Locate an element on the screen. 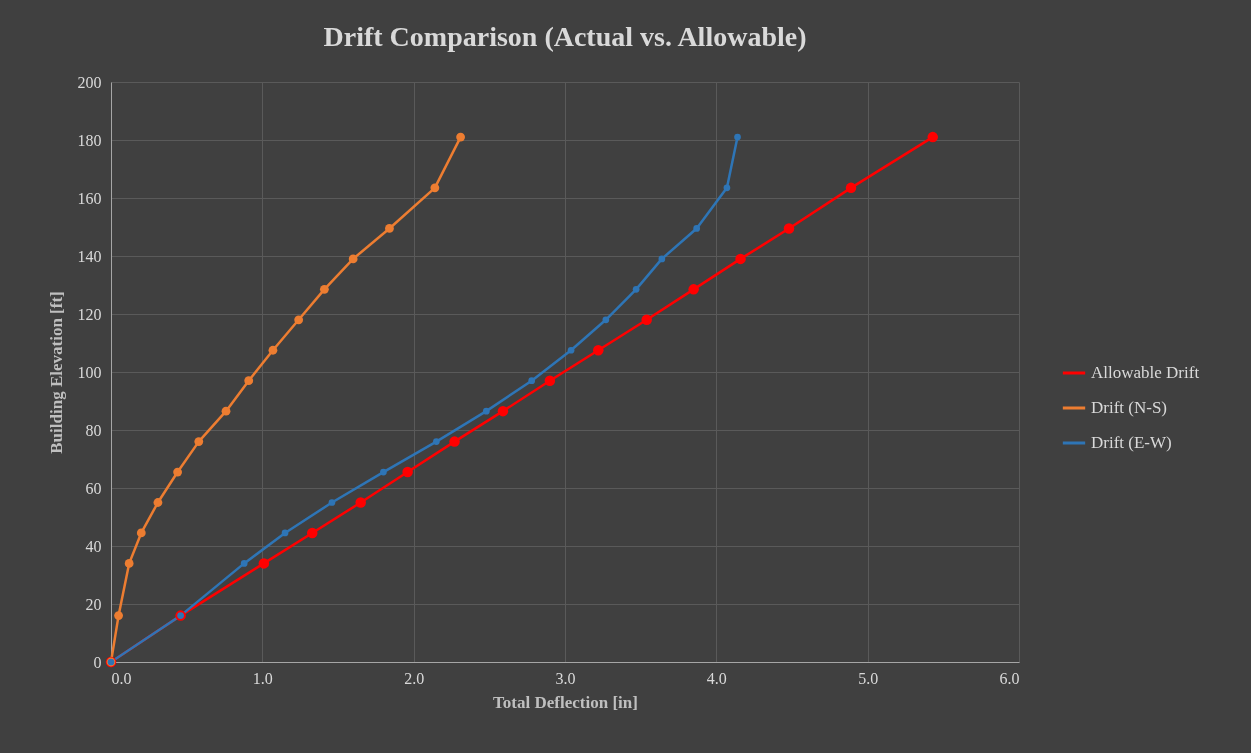  x-tick-label: 3.0 is located at coordinates (565, 678).